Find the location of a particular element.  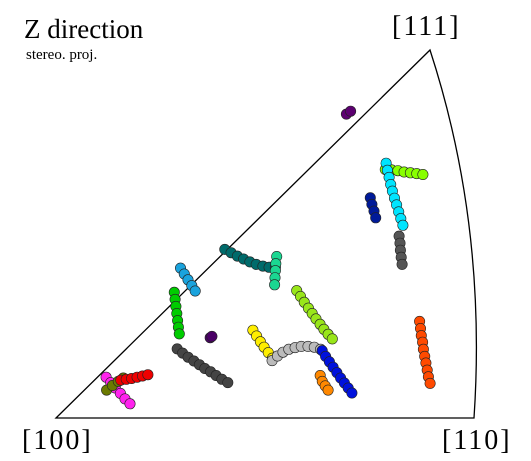

label-111: [111] is located at coordinates (426, 26).